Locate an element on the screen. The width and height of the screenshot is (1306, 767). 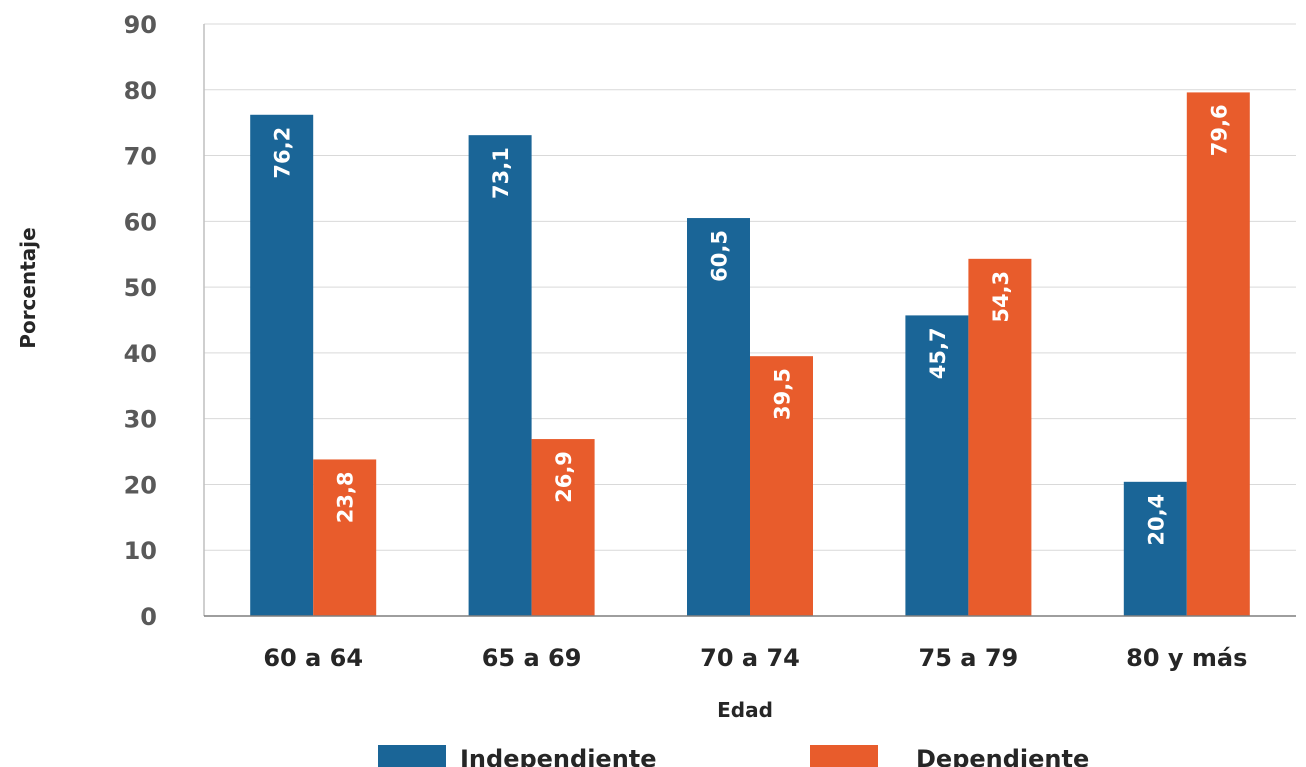
y-tick-label: 30 is located at coordinates (140, 420).